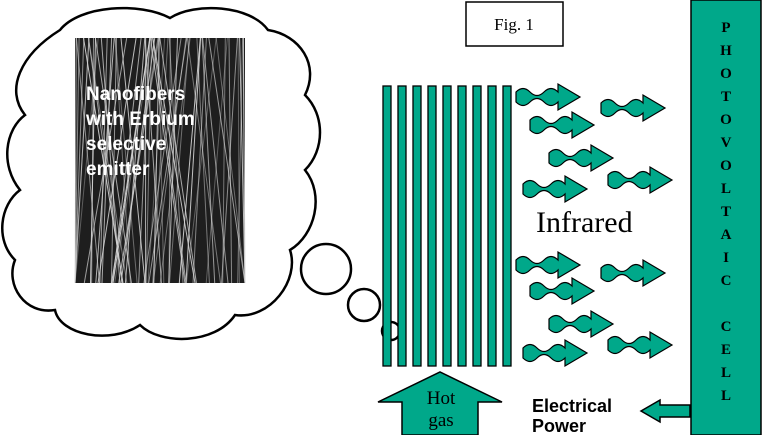 This screenshot has height=435, width=763. I want to click on thought-bubble-large, so click(326, 269).